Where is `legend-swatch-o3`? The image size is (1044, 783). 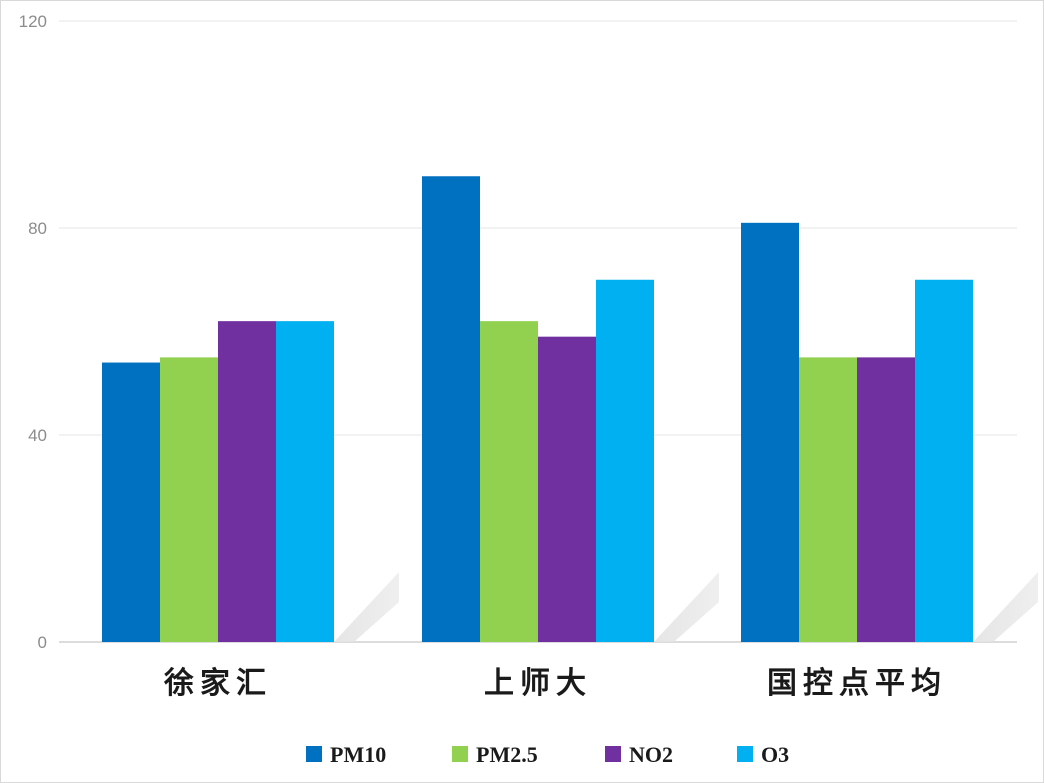
legend-swatch-o3 is located at coordinates (745, 754).